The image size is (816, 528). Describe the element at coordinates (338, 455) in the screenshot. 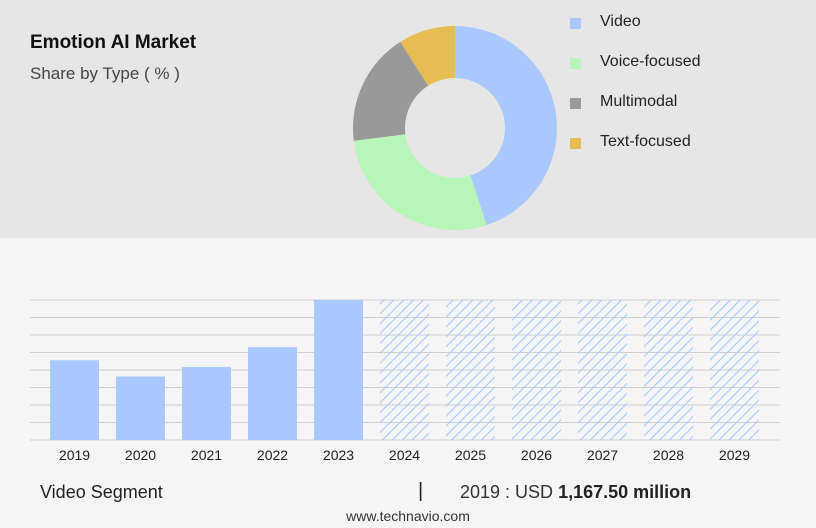

I see `x-tick-label-2023: 2023` at that location.